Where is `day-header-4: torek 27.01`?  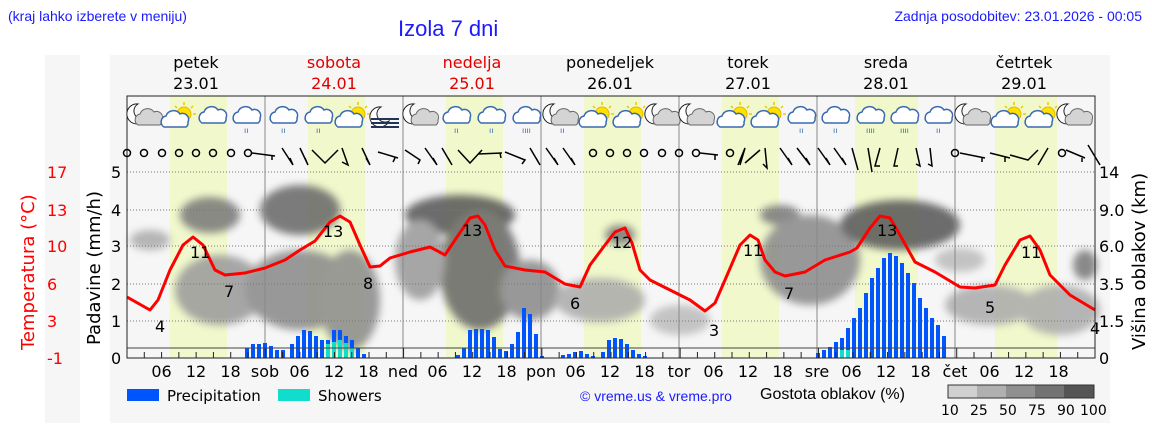
day-header-4: torek 27.01 is located at coordinates (748, 73).